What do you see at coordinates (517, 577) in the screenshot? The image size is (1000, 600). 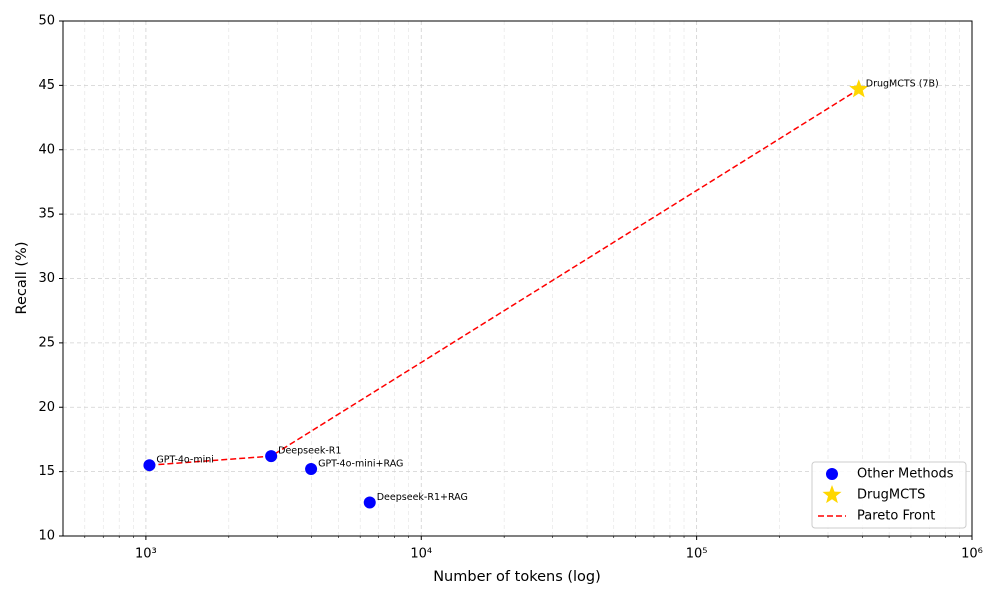 I see `x-axis-label: Number of tokens (log)` at bounding box center [517, 577].